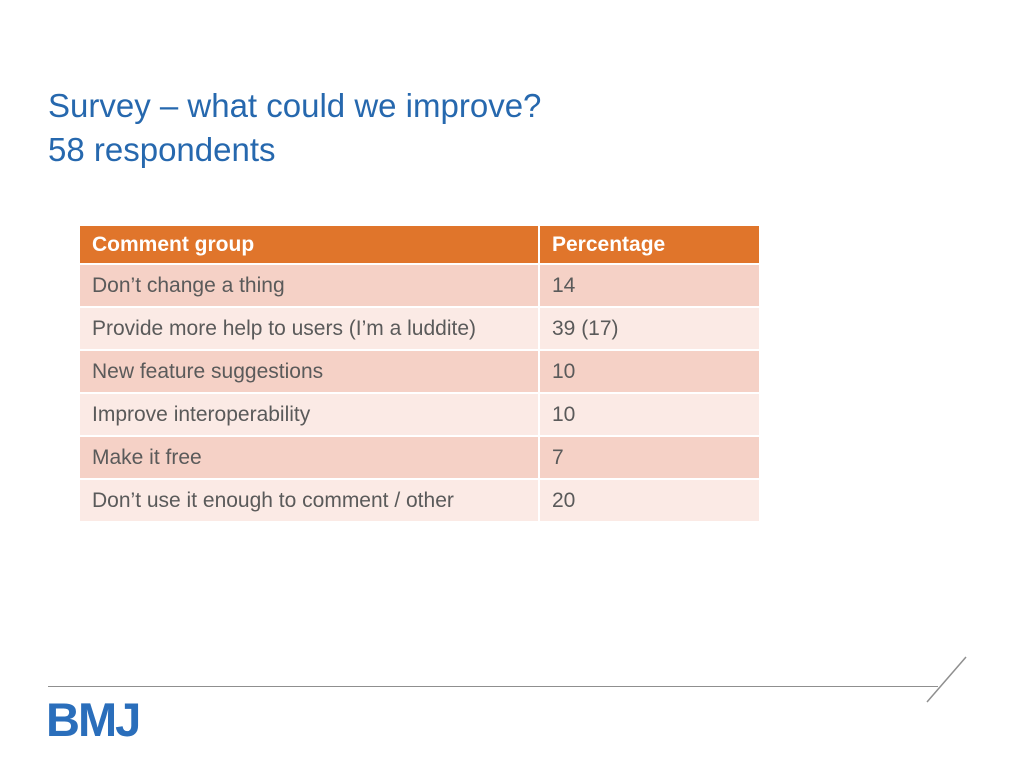 The width and height of the screenshot is (1024, 768). I want to click on table-row: New feature suggestions 10, so click(419, 371).